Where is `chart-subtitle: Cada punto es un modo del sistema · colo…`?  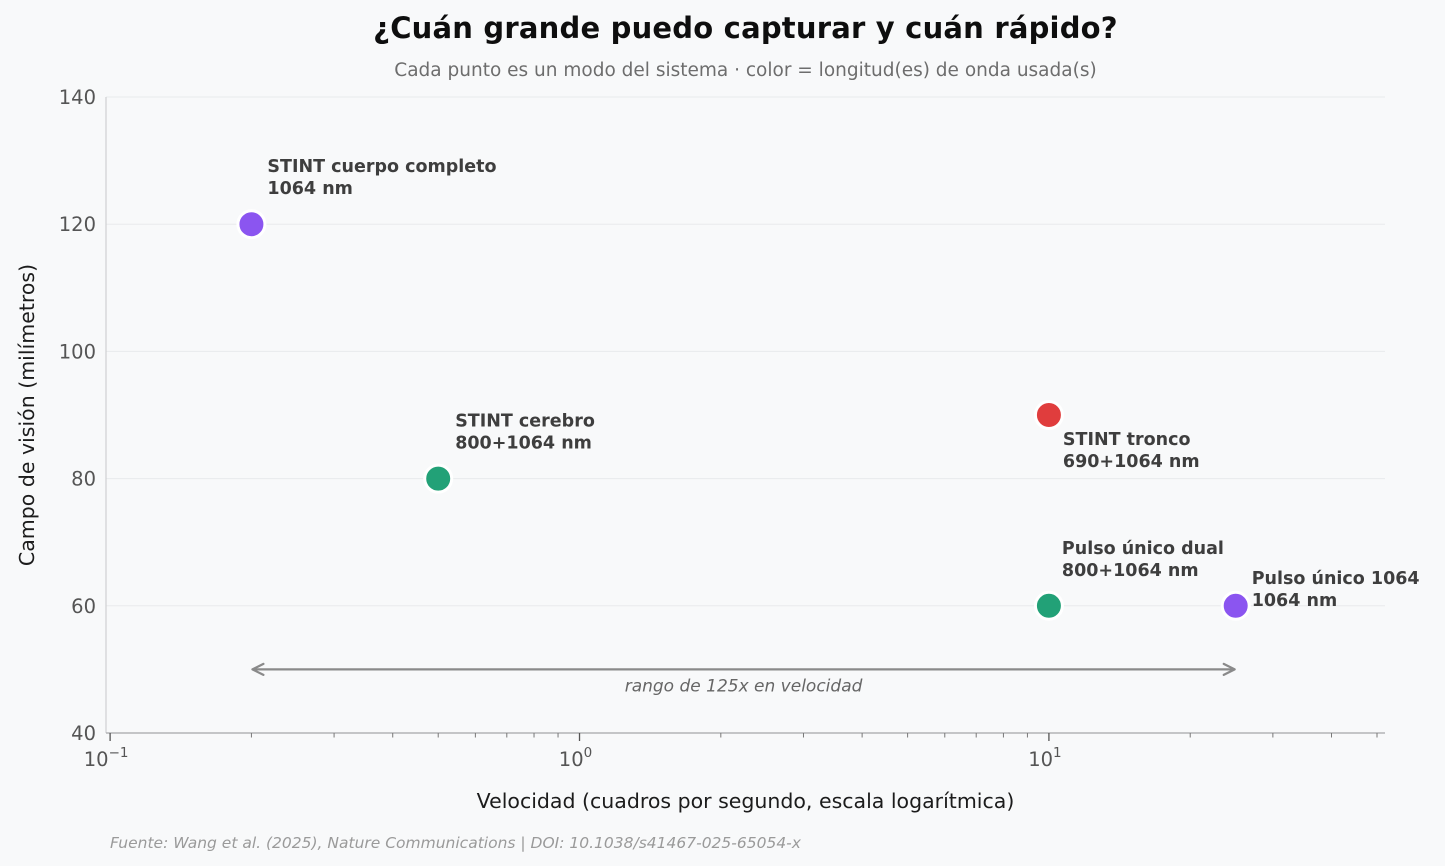
chart-subtitle: Cada punto es un modo del sistema · colo… is located at coordinates (745, 70).